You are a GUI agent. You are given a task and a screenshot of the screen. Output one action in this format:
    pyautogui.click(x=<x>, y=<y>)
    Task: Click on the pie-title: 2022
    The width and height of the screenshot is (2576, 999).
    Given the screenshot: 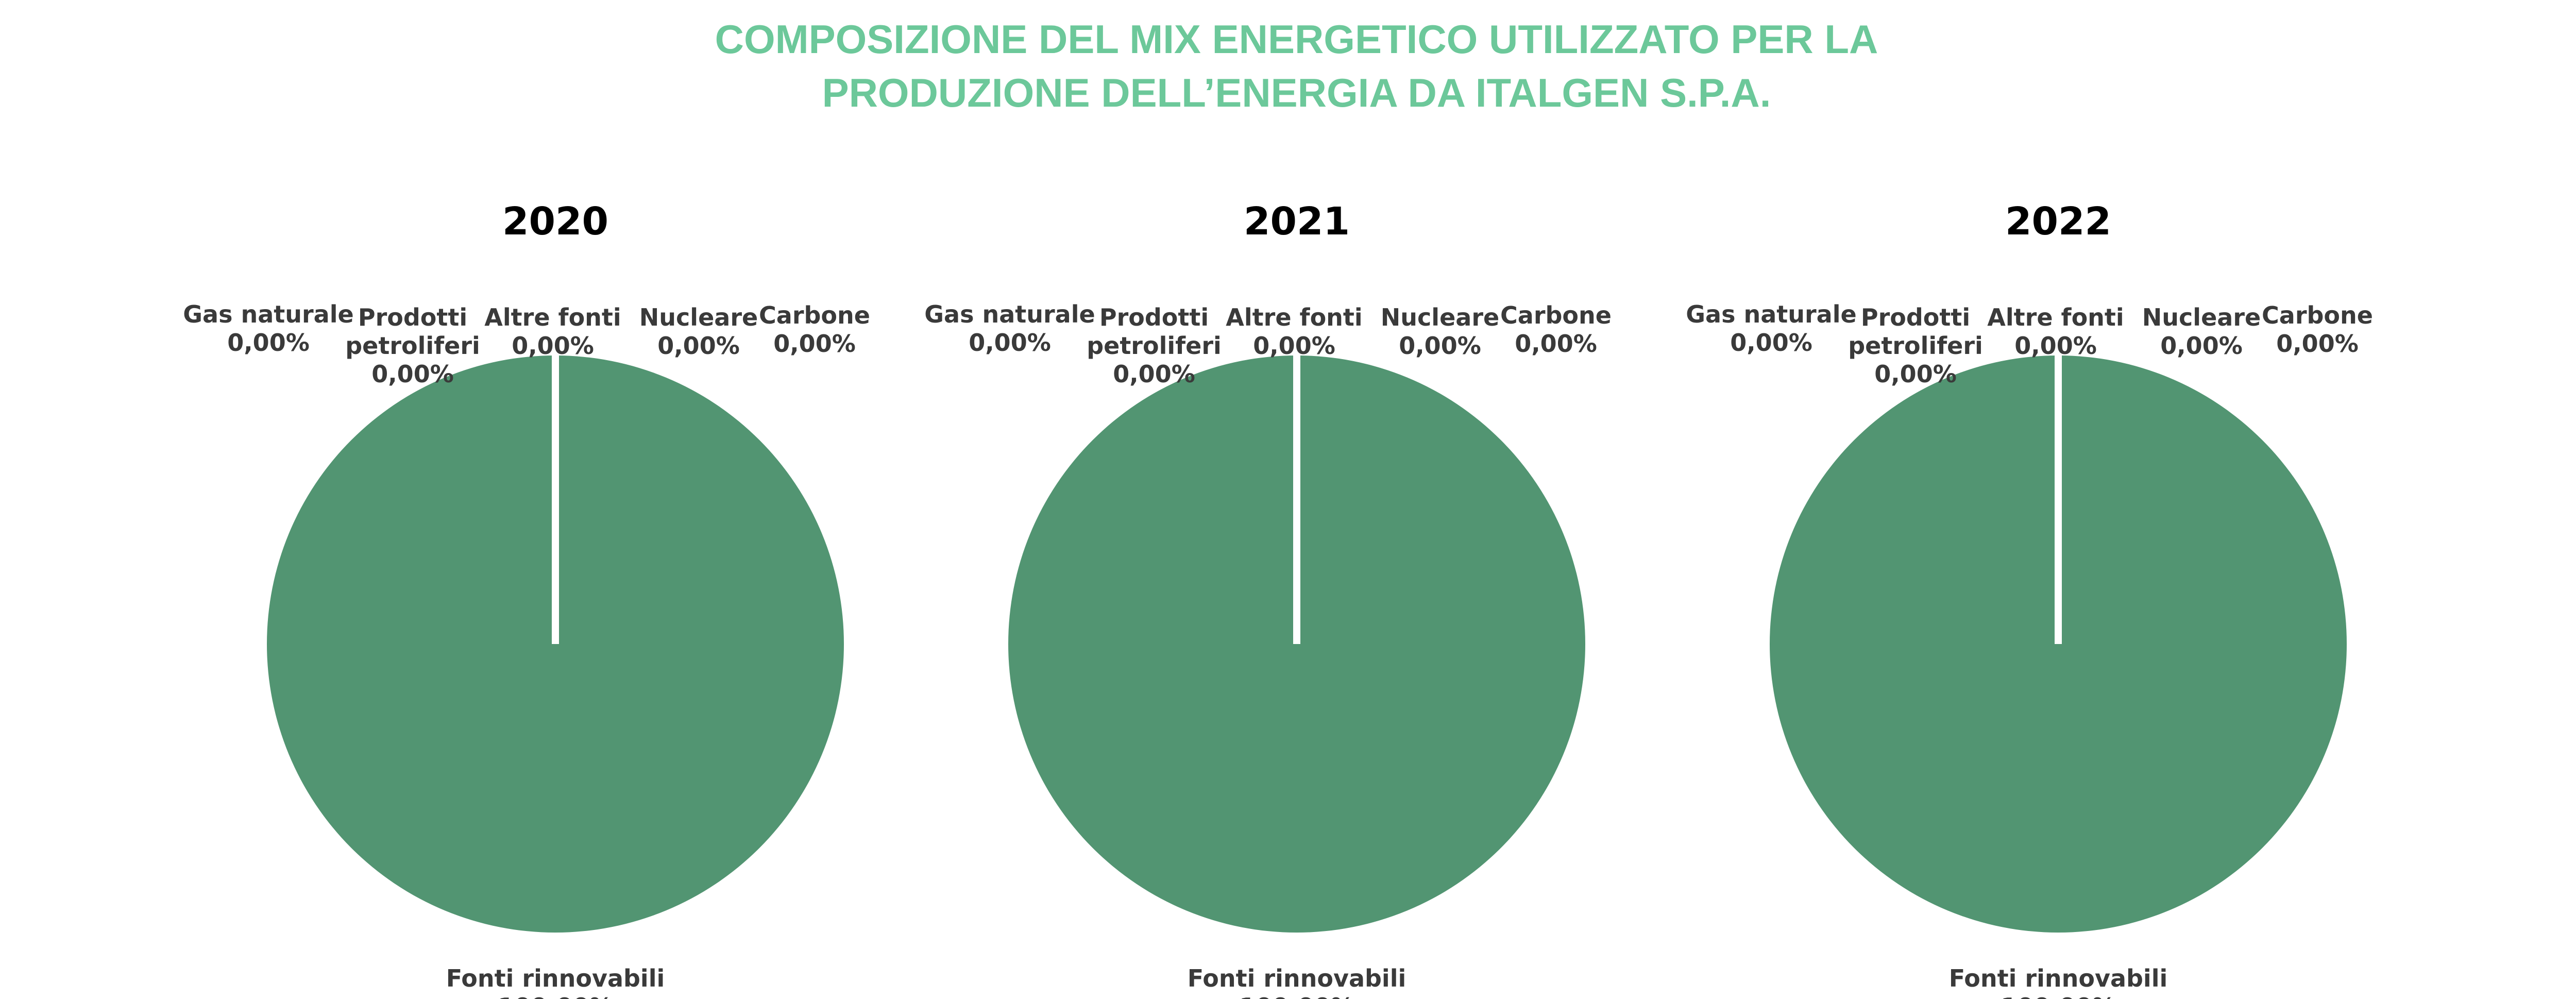 What is the action you would take?
    pyautogui.click(x=2058, y=222)
    